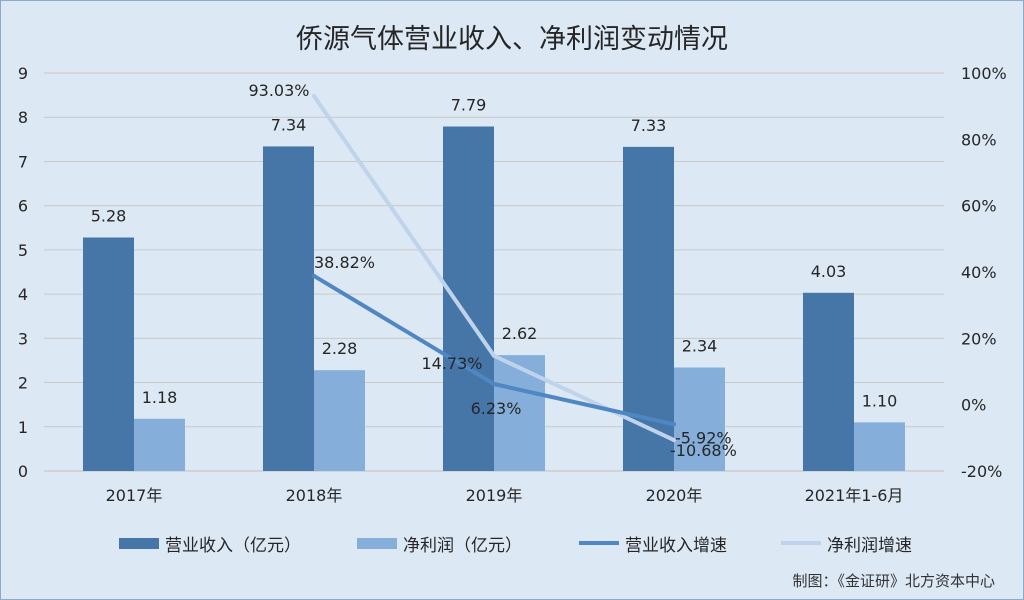 The width and height of the screenshot is (1024, 600). I want to click on legend-item: 净利润增速, so click(846, 543).